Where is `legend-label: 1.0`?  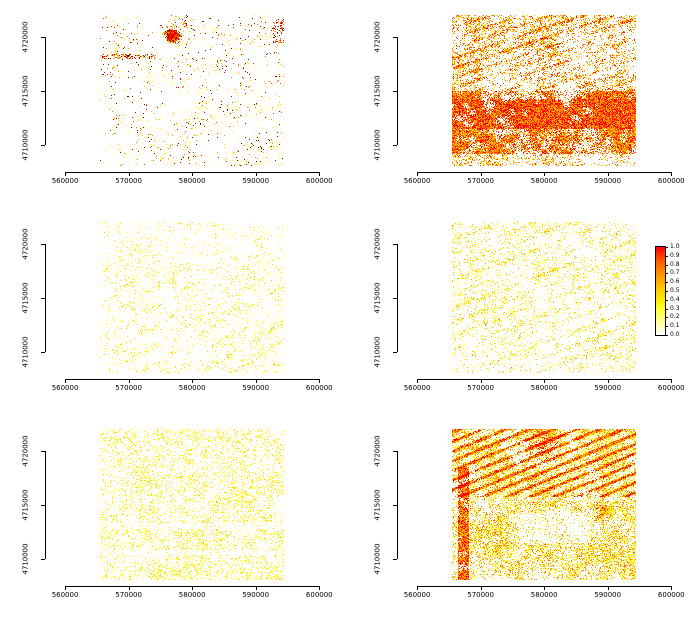
legend-label: 1.0 is located at coordinates (675, 246).